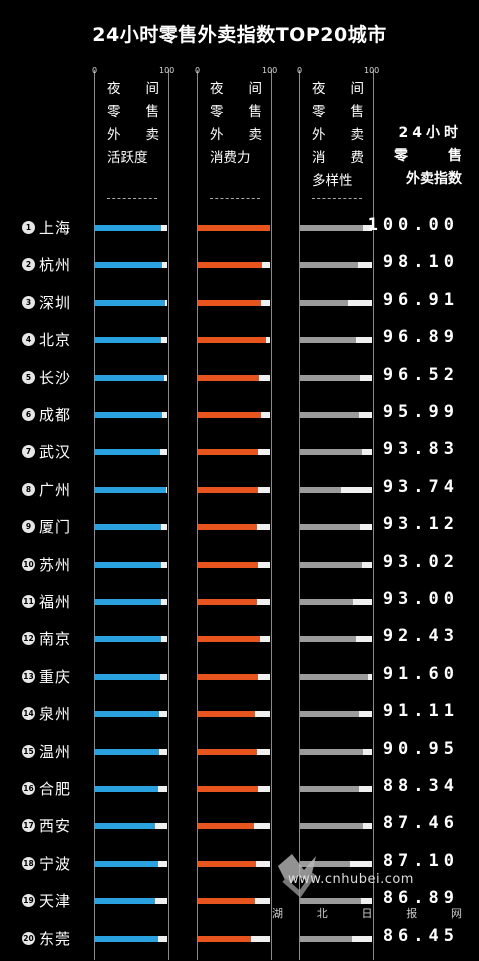 The image size is (479, 961). Describe the element at coordinates (337, 181) in the screenshot. I see `column-header-diversity-line: 多样性` at that location.